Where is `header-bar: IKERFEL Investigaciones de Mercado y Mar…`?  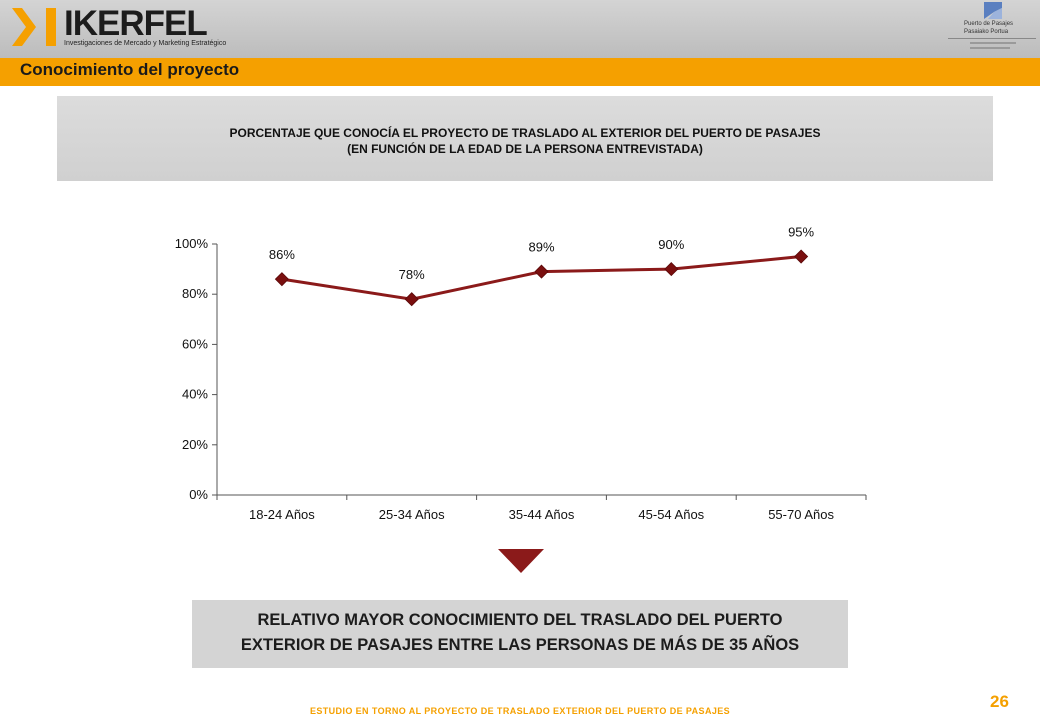 header-bar: IKERFEL Investigaciones de Mercado y Mar… is located at coordinates (520, 29).